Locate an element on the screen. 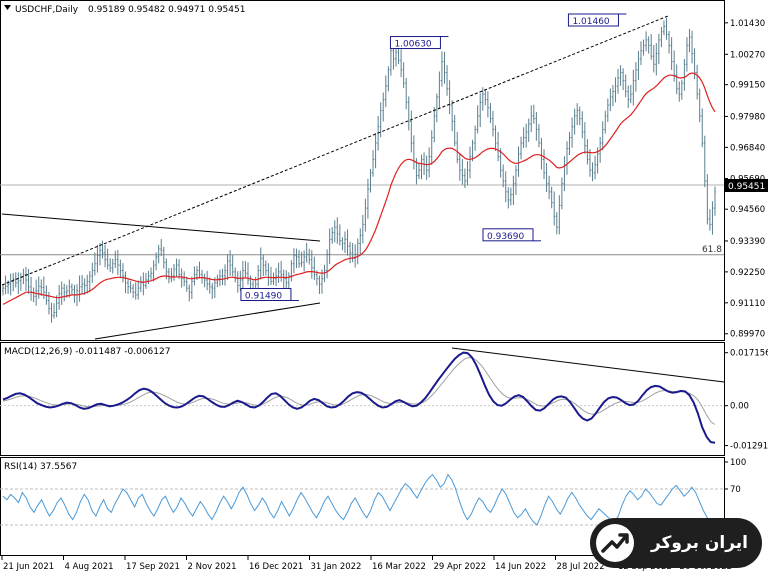 The width and height of the screenshot is (768, 580). symbol-dropdown-icon is located at coordinates (7, 7).